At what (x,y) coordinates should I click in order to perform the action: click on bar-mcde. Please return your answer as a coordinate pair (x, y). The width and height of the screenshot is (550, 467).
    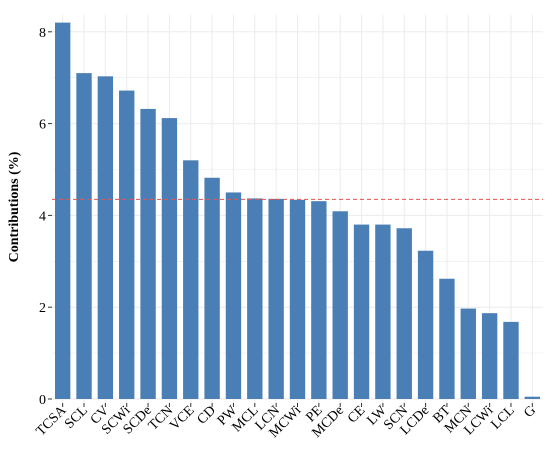
    Looking at the image, I should click on (340, 305).